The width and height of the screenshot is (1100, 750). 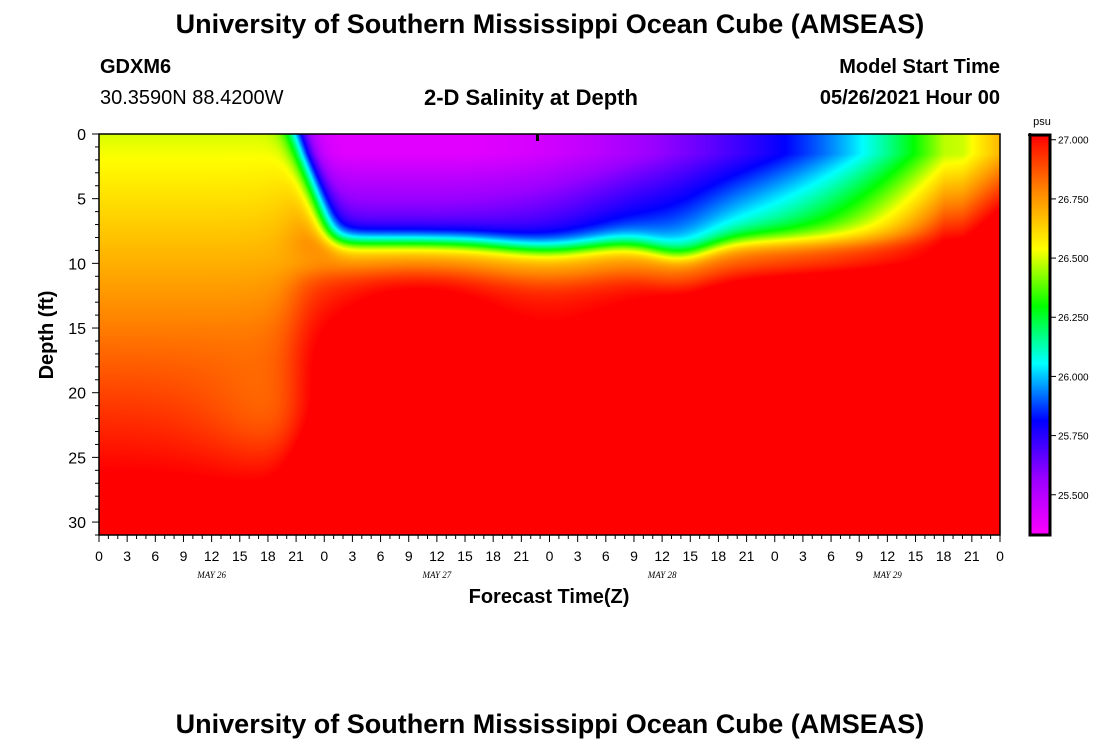 I want to click on x-day-label: MAY 27, so click(x=436, y=575).